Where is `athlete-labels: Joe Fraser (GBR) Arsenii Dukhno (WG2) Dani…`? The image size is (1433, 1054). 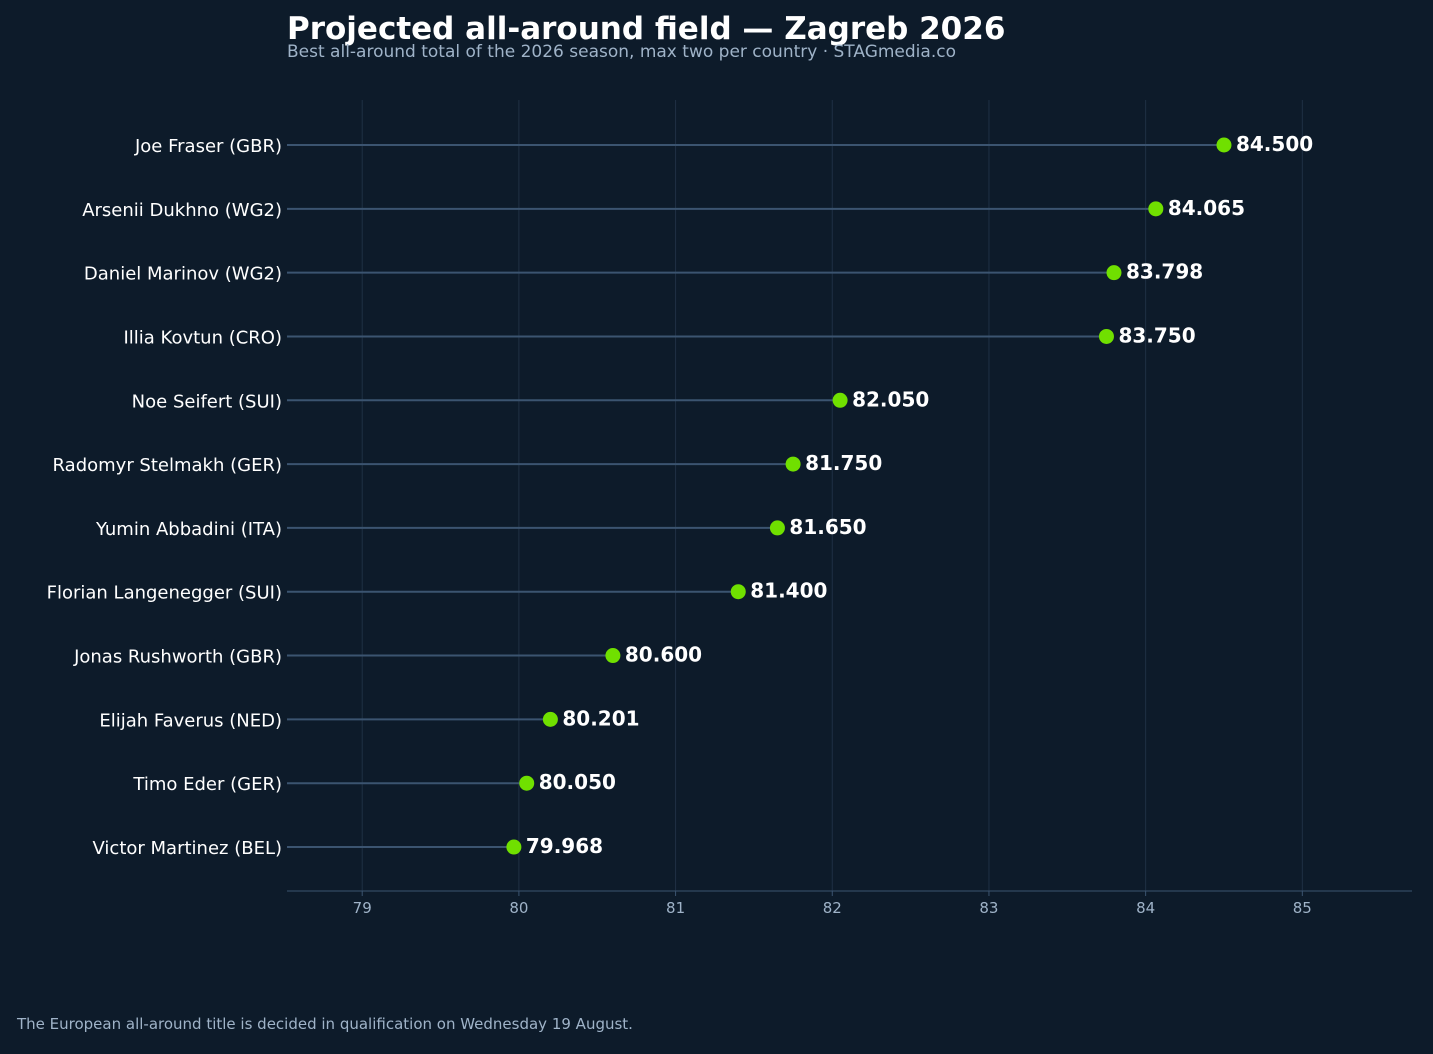 athlete-labels: Joe Fraser (GBR) Arsenii Dukhno (WG2) Dani… is located at coordinates (164, 497).